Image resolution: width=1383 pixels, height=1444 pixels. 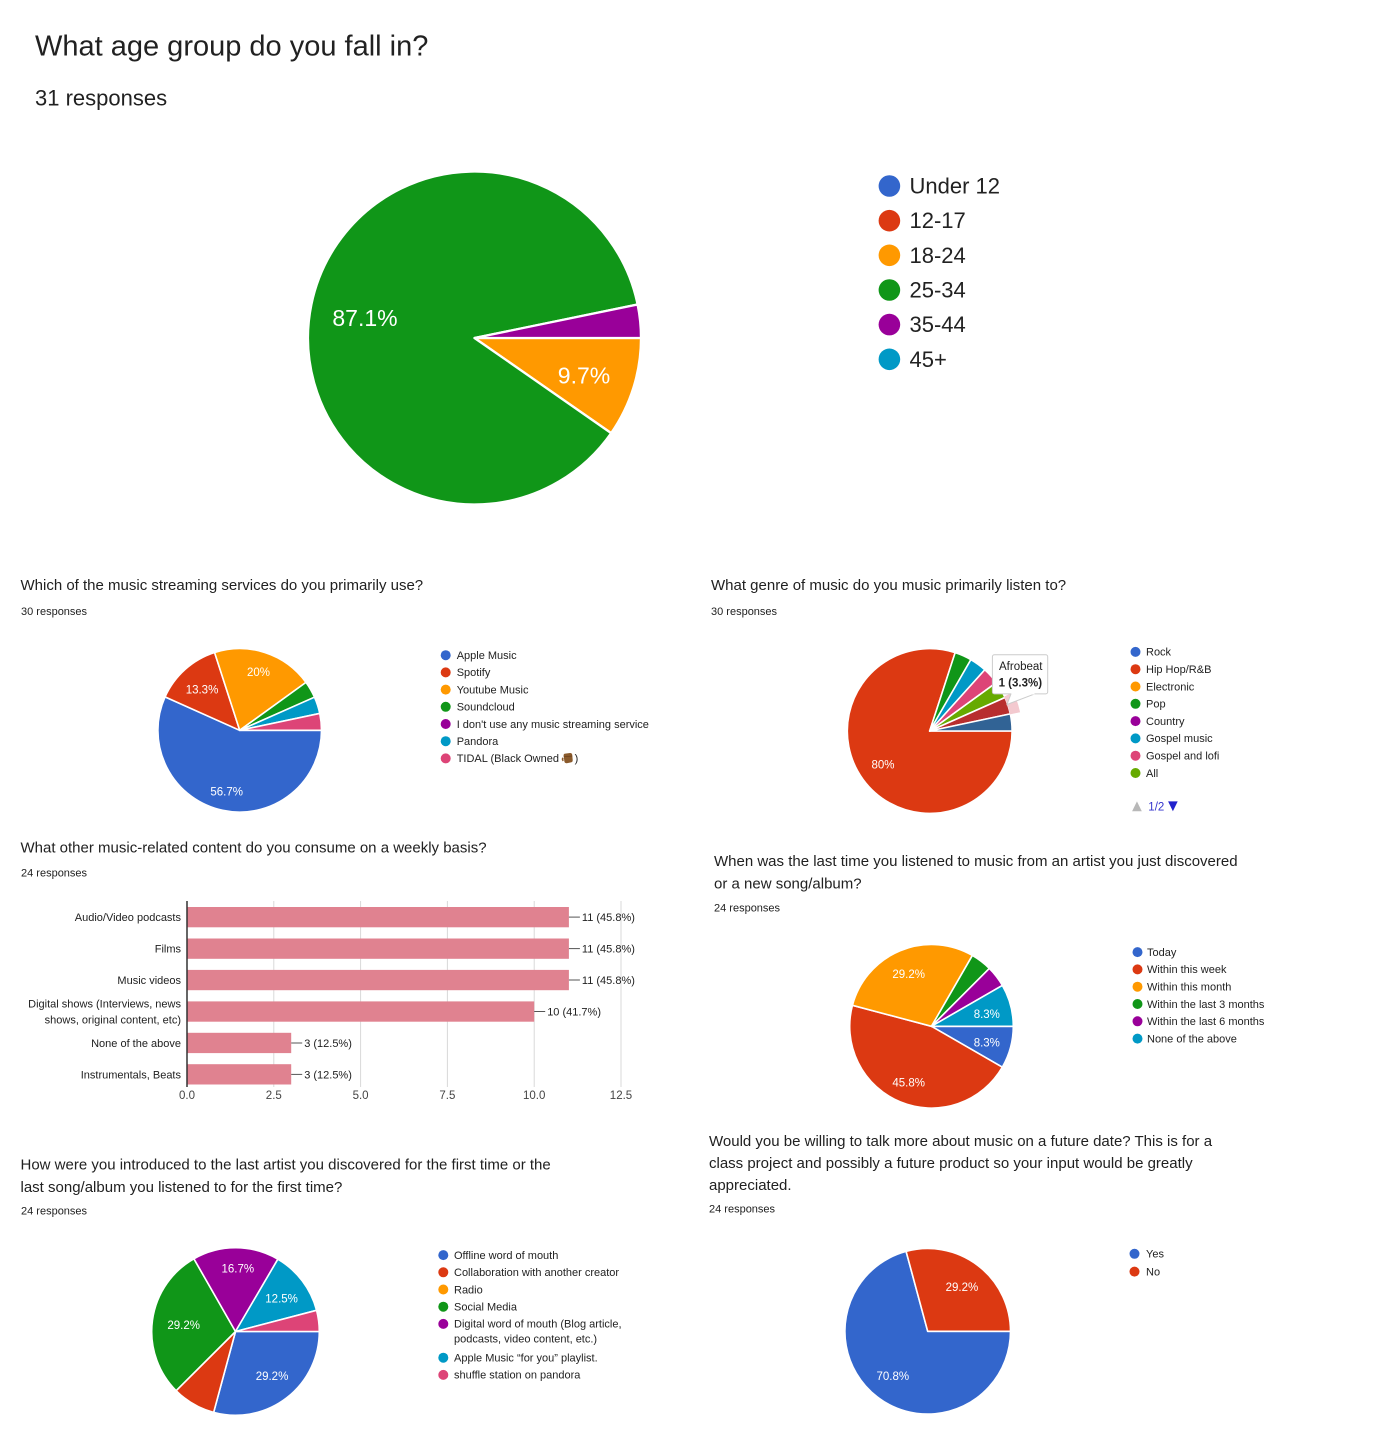 I want to click on svg-text: 1 (3.3%), so click(x=1021, y=684).